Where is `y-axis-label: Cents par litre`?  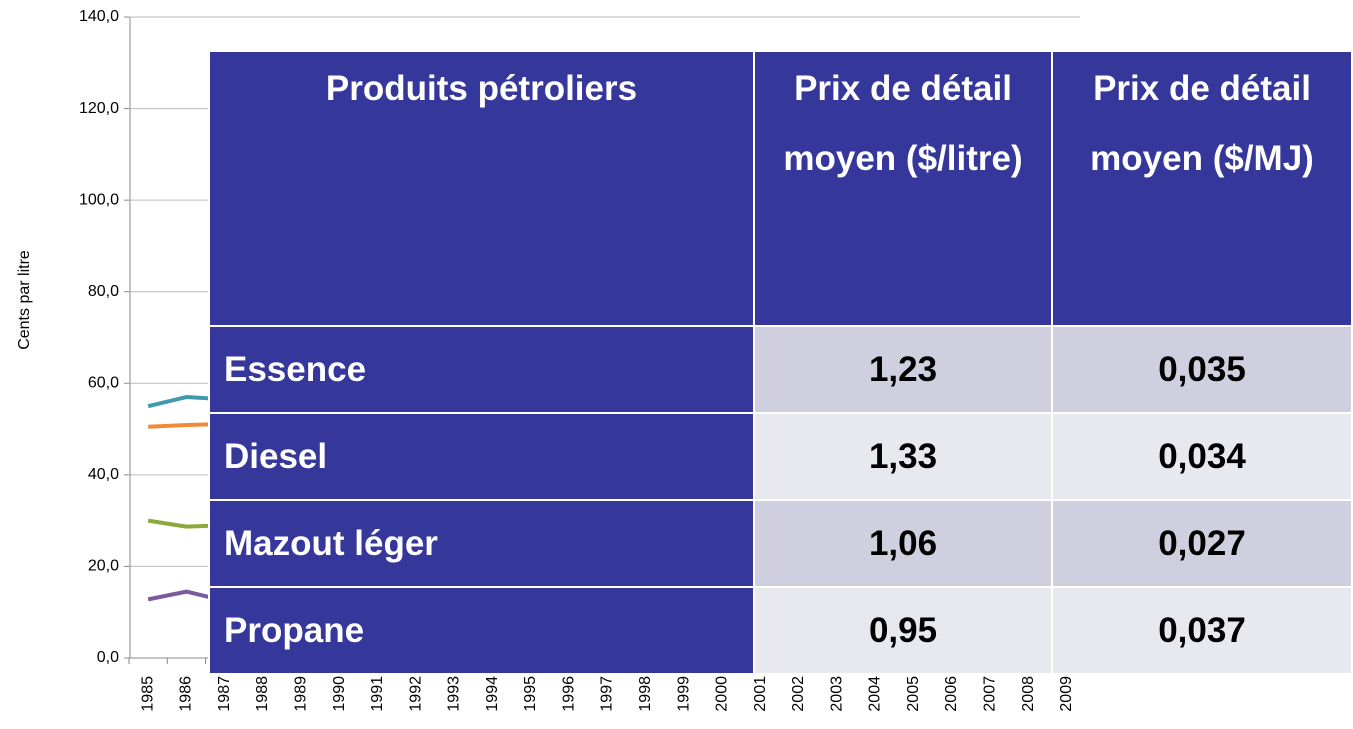 y-axis-label: Cents par litre is located at coordinates (24, 300).